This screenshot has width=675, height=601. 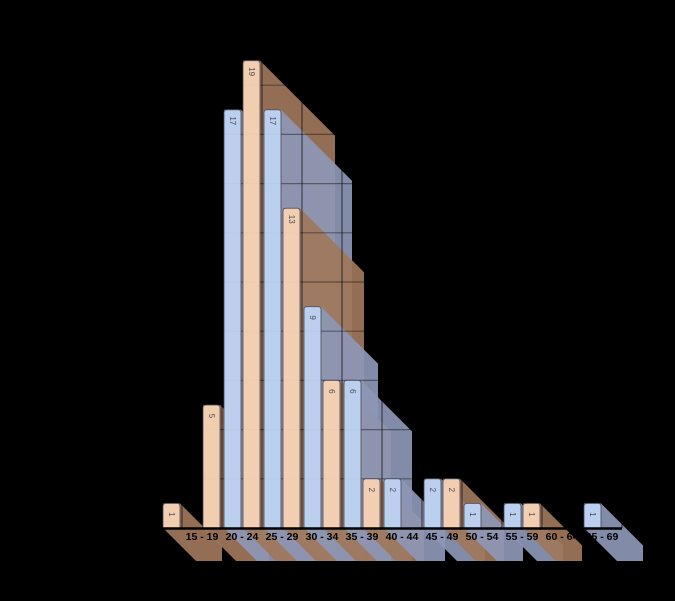 I want to click on bar-orange-series-55 - 59, so click(x=531, y=515).